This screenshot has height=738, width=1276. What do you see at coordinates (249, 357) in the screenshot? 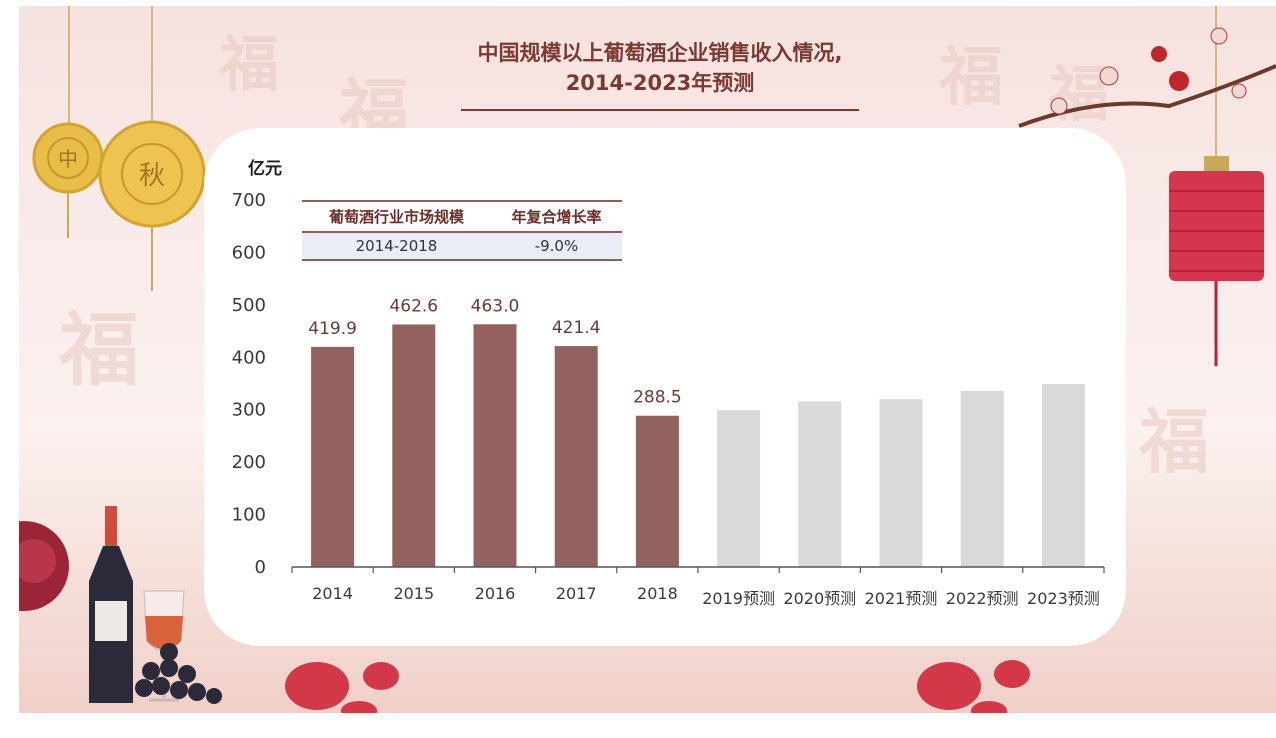
I see `y-tick-label: 400` at bounding box center [249, 357].